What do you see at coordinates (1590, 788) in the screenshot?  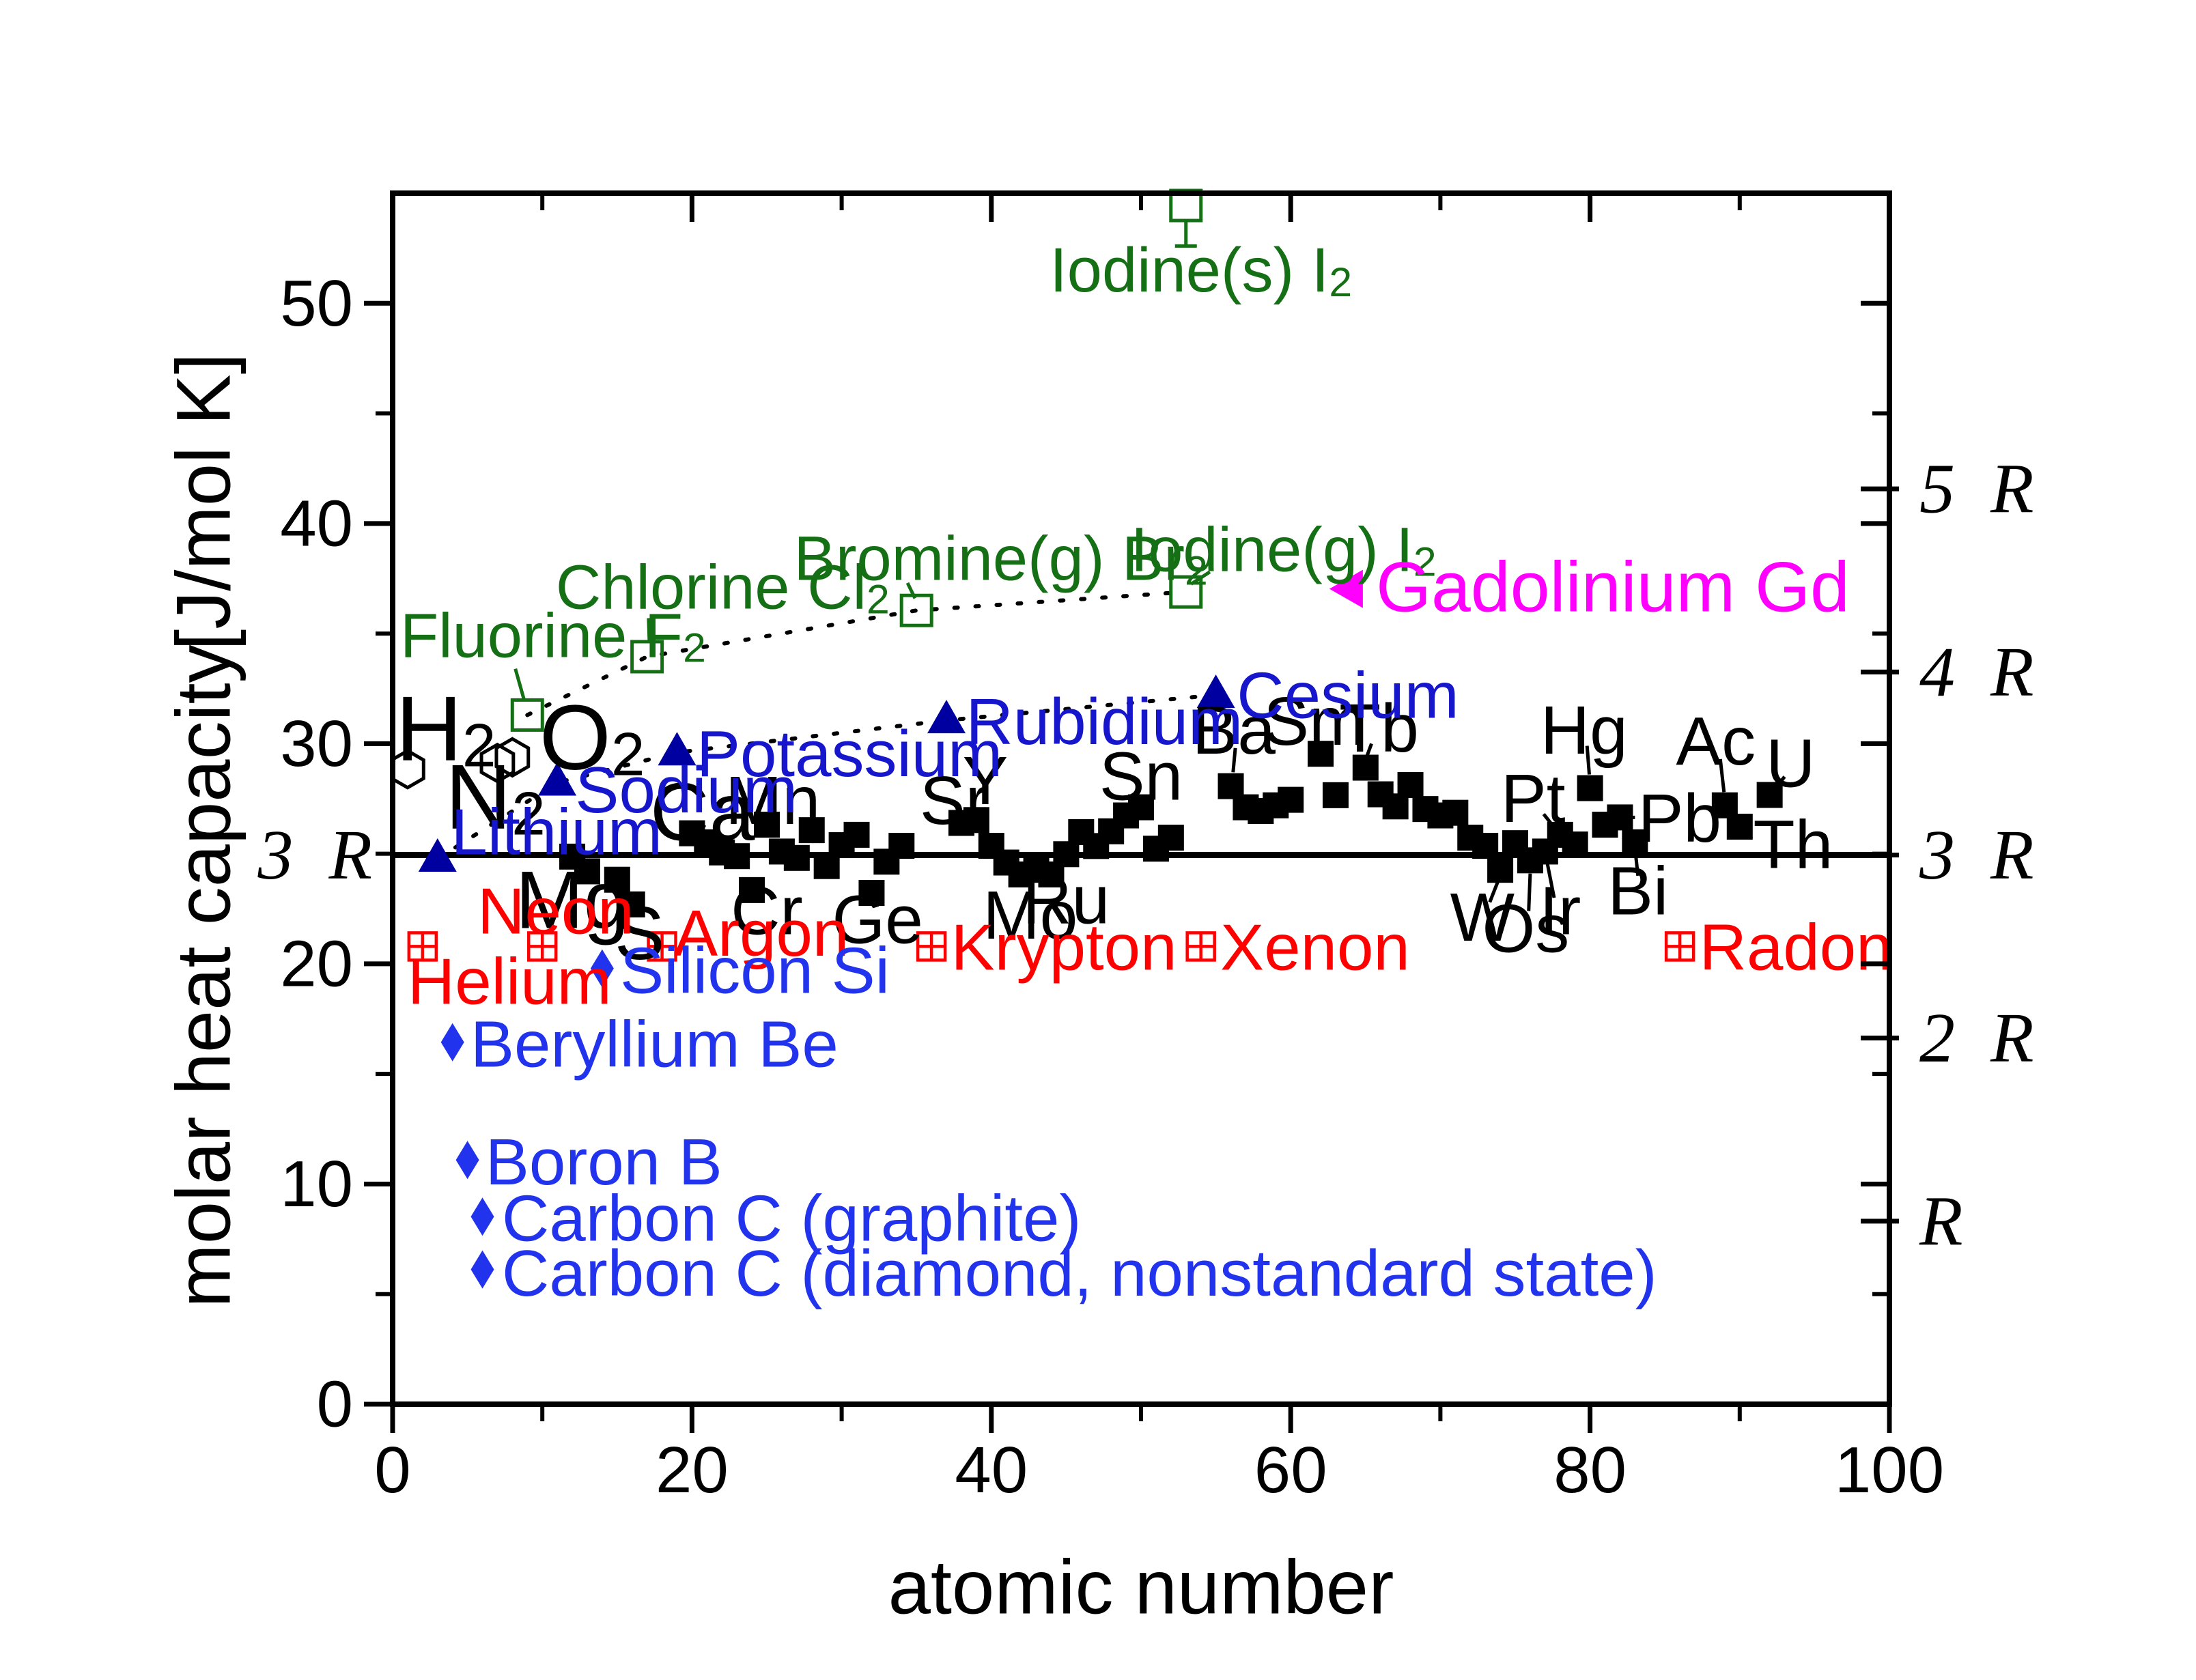 I see `marker-Hg` at bounding box center [1590, 788].